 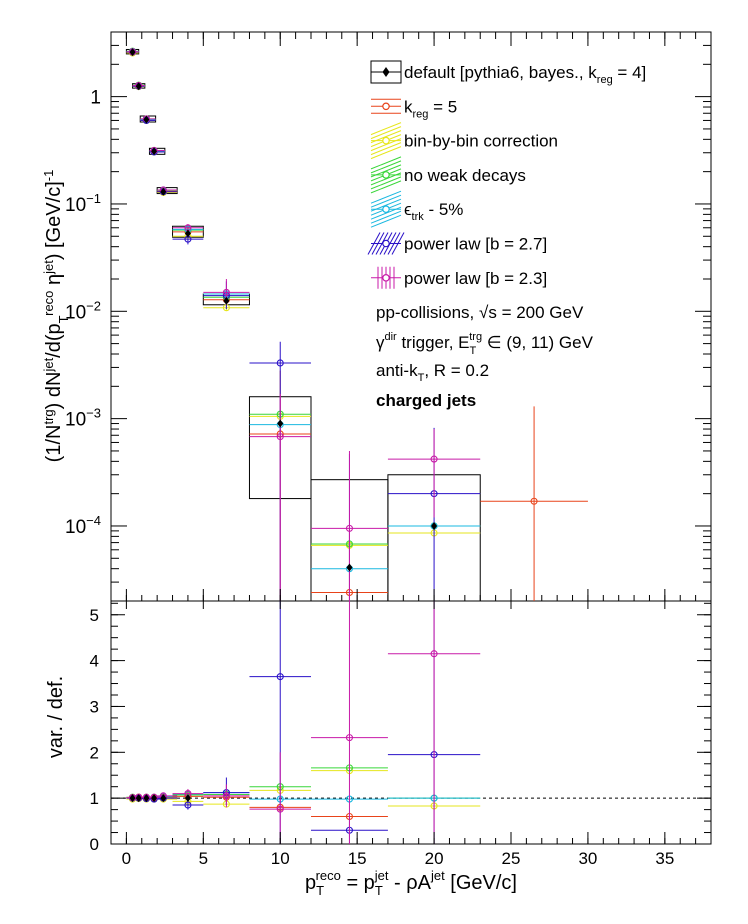 What do you see at coordinates (94, 798) in the screenshot?
I see `bottom-y-tick-label: 1` at bounding box center [94, 798].